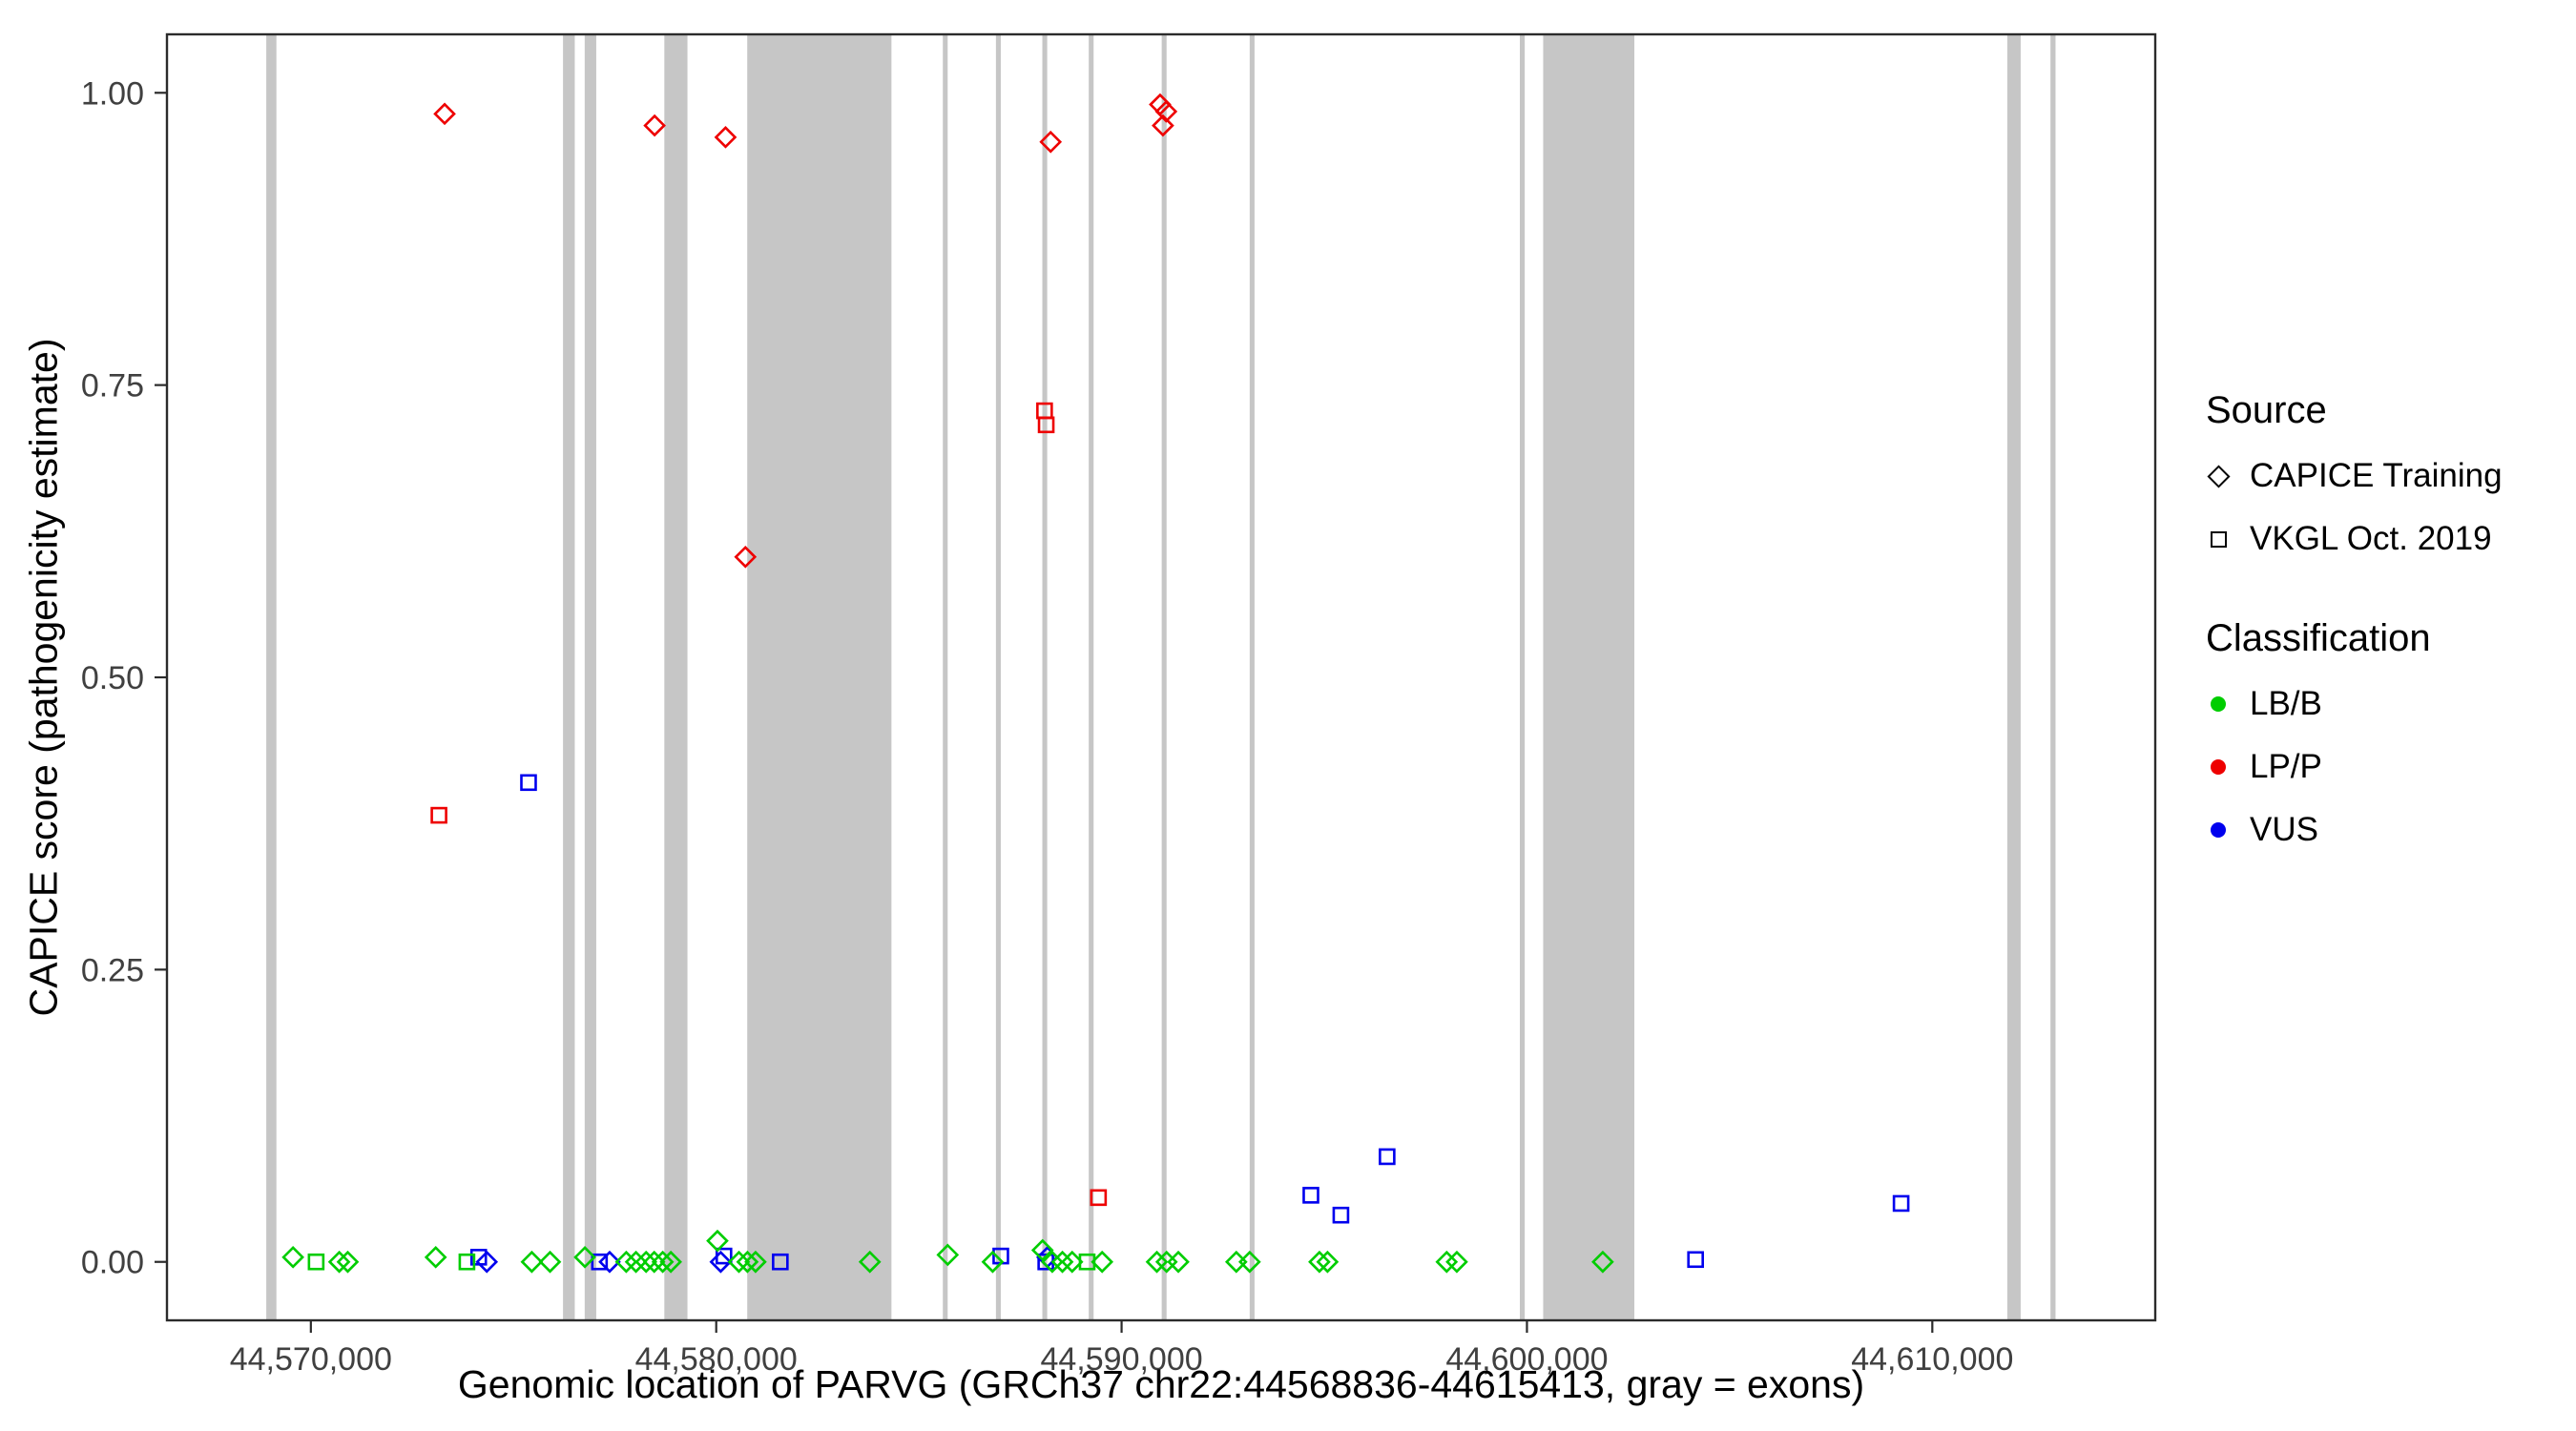 The width and height of the screenshot is (2576, 1431). Describe the element at coordinates (2371, 538) in the screenshot. I see `legend-item-label: VKGL Oct. 2019` at that location.